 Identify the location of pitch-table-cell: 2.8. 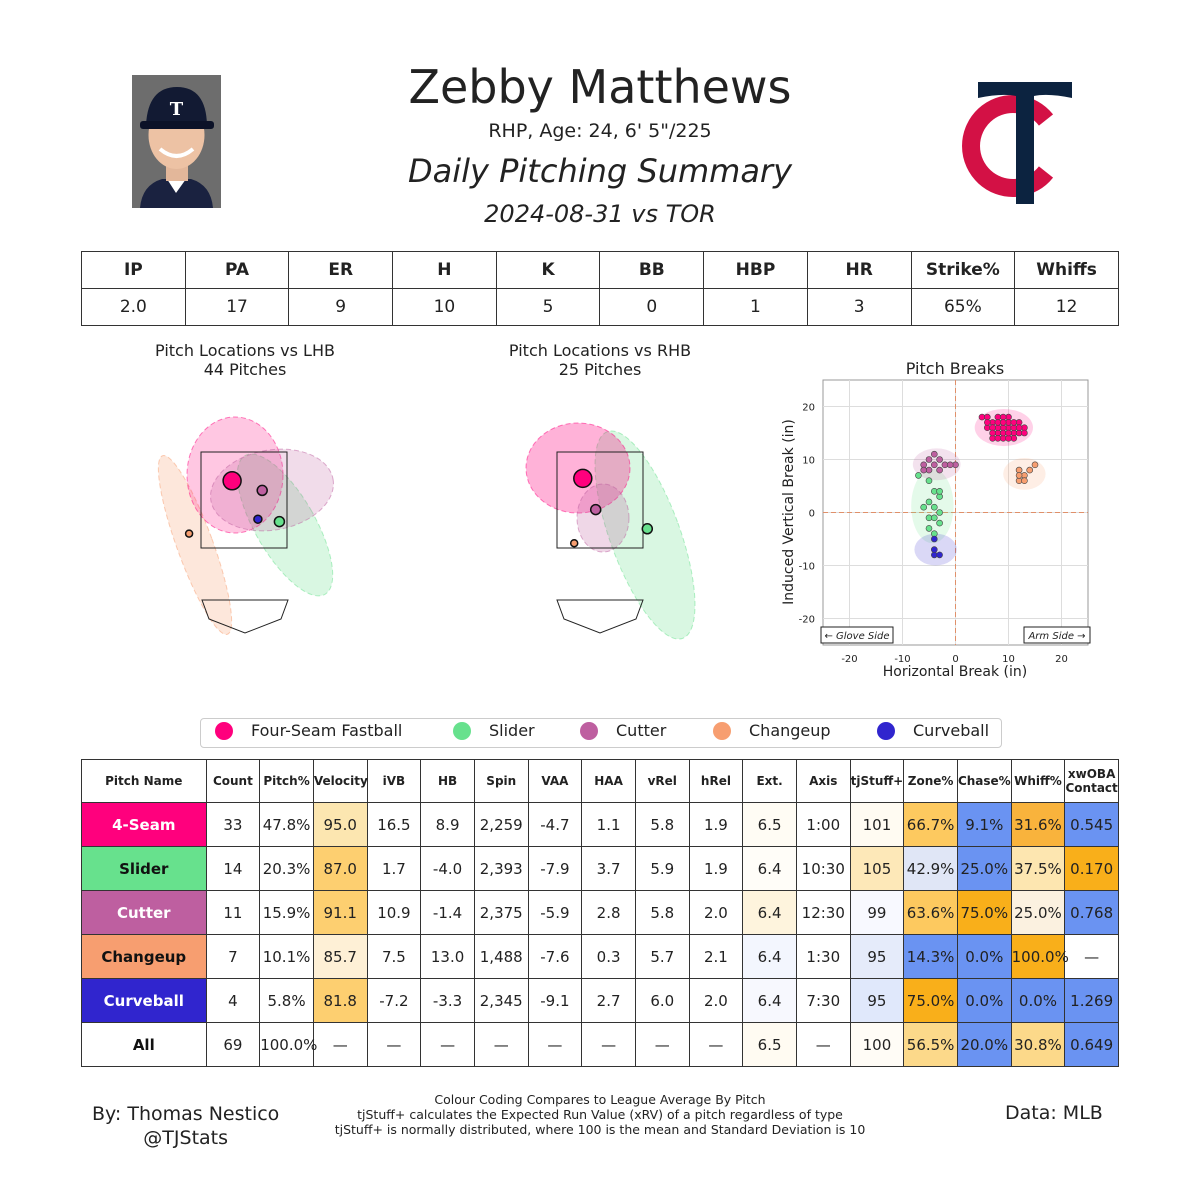
(608, 912).